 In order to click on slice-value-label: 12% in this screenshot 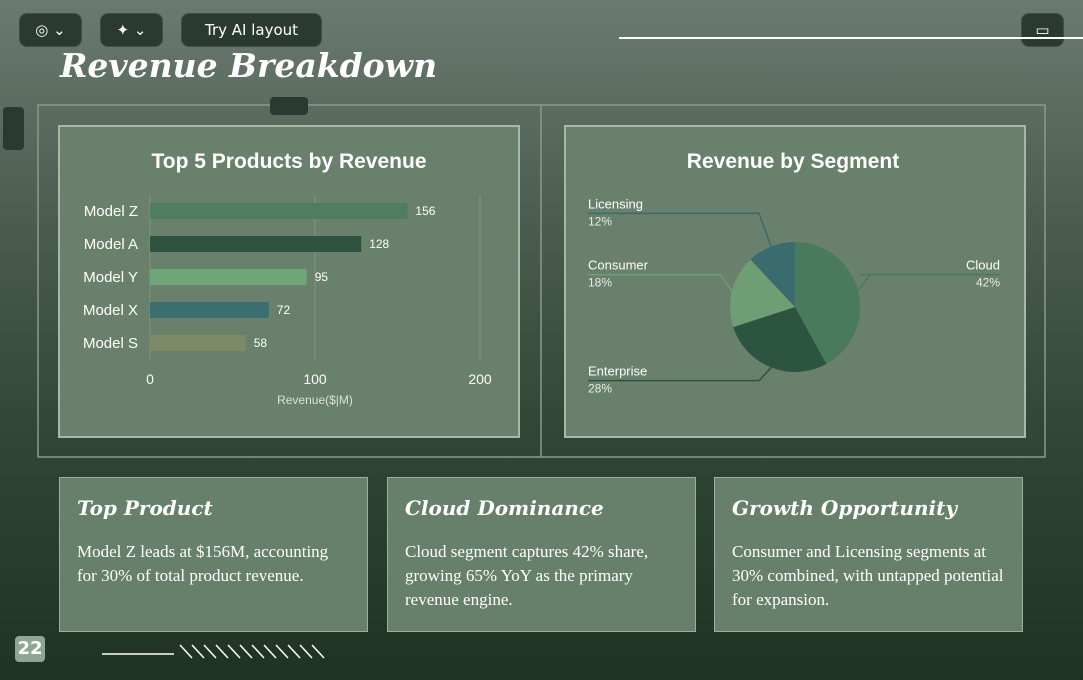, I will do `click(600, 221)`.